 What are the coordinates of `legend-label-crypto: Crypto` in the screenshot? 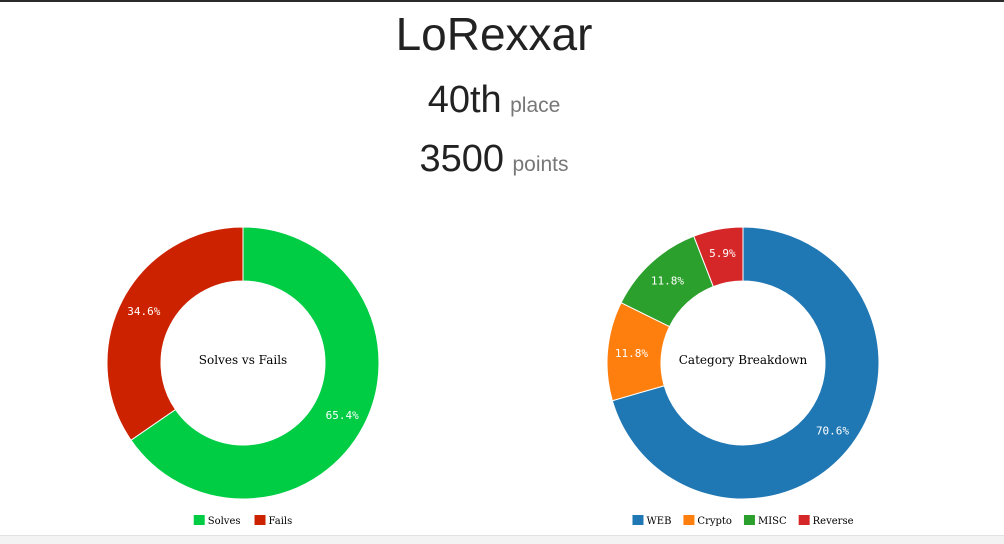 It's located at (714, 521).